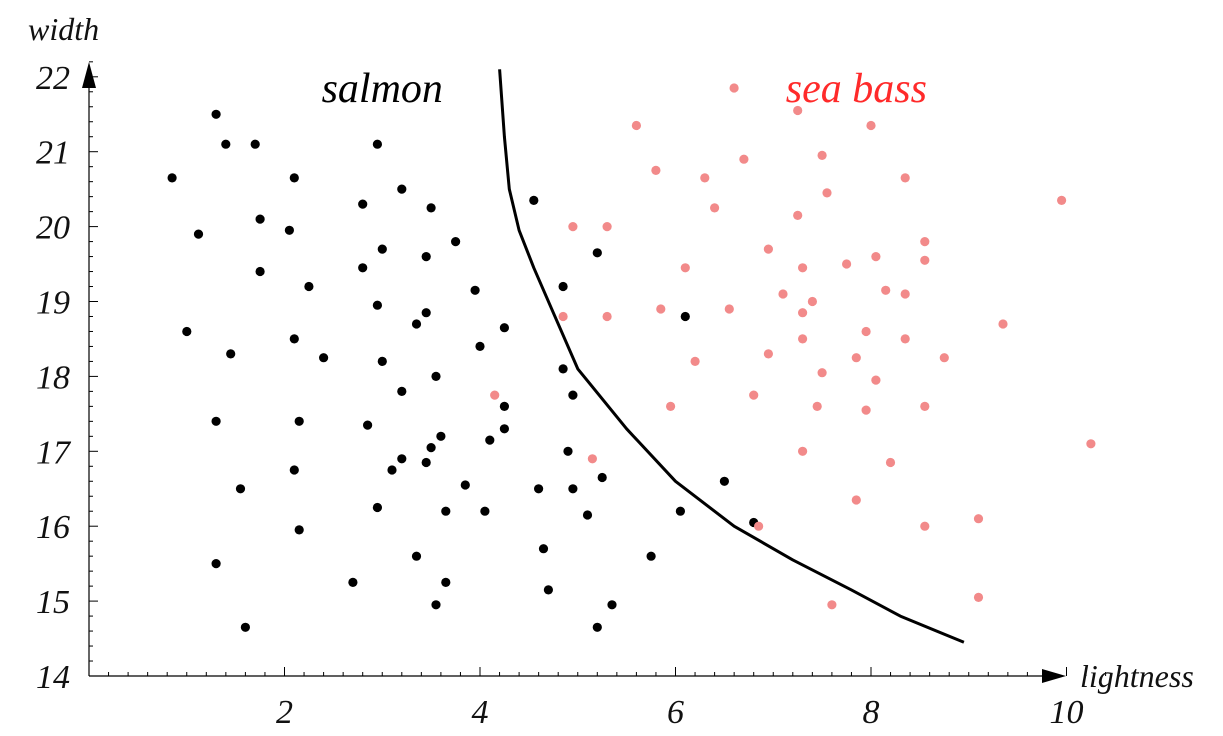 The width and height of the screenshot is (1223, 736). Describe the element at coordinates (53, 153) in the screenshot. I see `y-tick-label: 21` at that location.